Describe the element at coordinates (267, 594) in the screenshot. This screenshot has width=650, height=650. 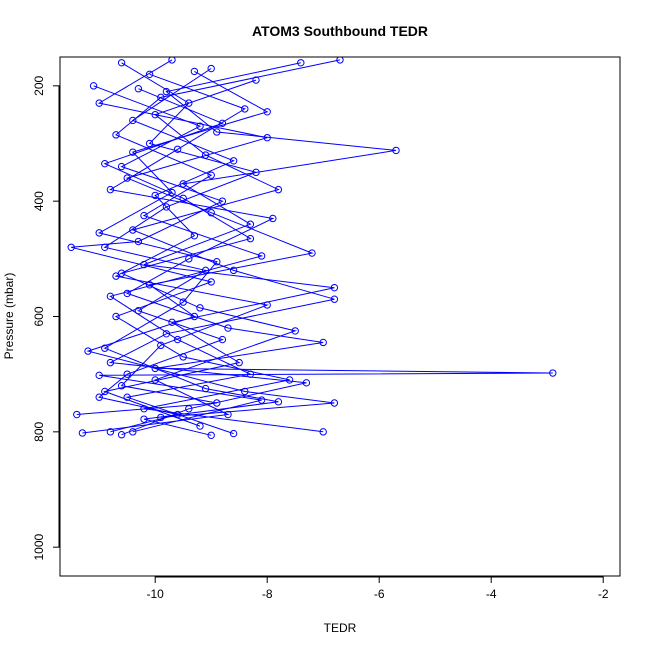
I see `x-tick-label: -8` at that location.